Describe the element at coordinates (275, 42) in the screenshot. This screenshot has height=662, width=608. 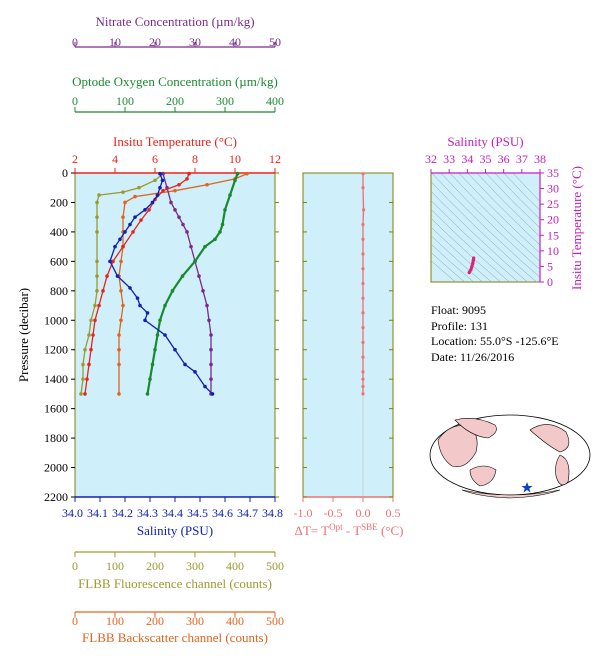
I see `nitrate-tick-label: 50` at that location.